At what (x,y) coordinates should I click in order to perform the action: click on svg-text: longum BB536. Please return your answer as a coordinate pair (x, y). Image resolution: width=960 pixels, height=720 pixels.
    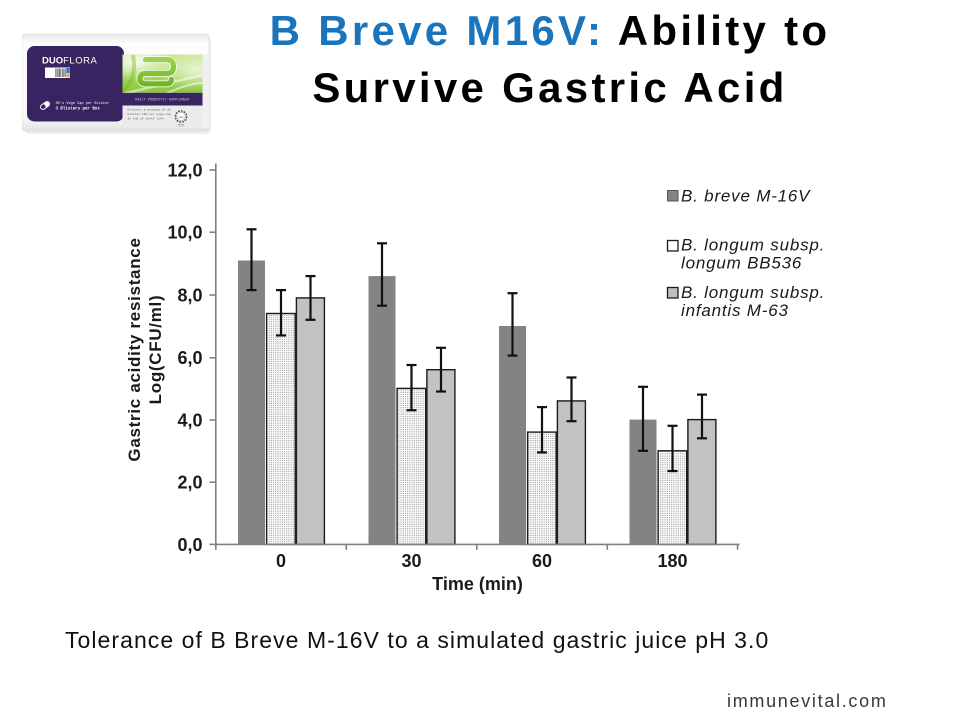
    Looking at the image, I should click on (741, 263).